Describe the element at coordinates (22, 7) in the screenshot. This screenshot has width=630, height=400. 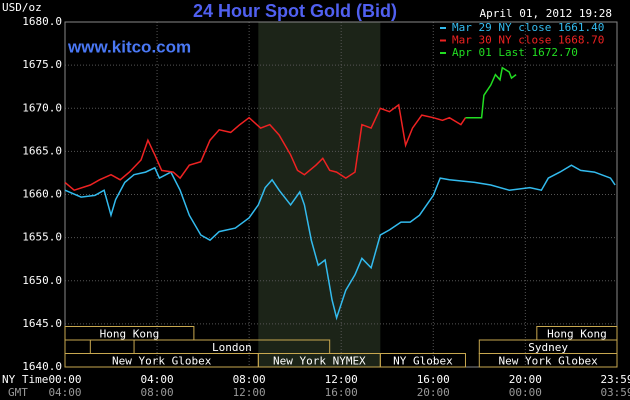
I see `y-axis-label: USD/oz` at that location.